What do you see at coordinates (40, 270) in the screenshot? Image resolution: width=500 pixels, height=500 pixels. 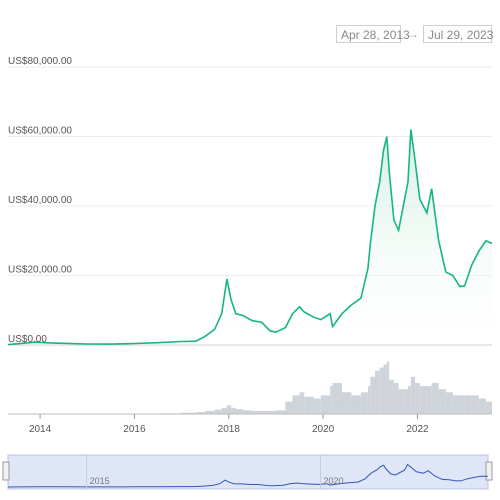 I see `y-tick-label: US$20,000.00` at bounding box center [40, 270].